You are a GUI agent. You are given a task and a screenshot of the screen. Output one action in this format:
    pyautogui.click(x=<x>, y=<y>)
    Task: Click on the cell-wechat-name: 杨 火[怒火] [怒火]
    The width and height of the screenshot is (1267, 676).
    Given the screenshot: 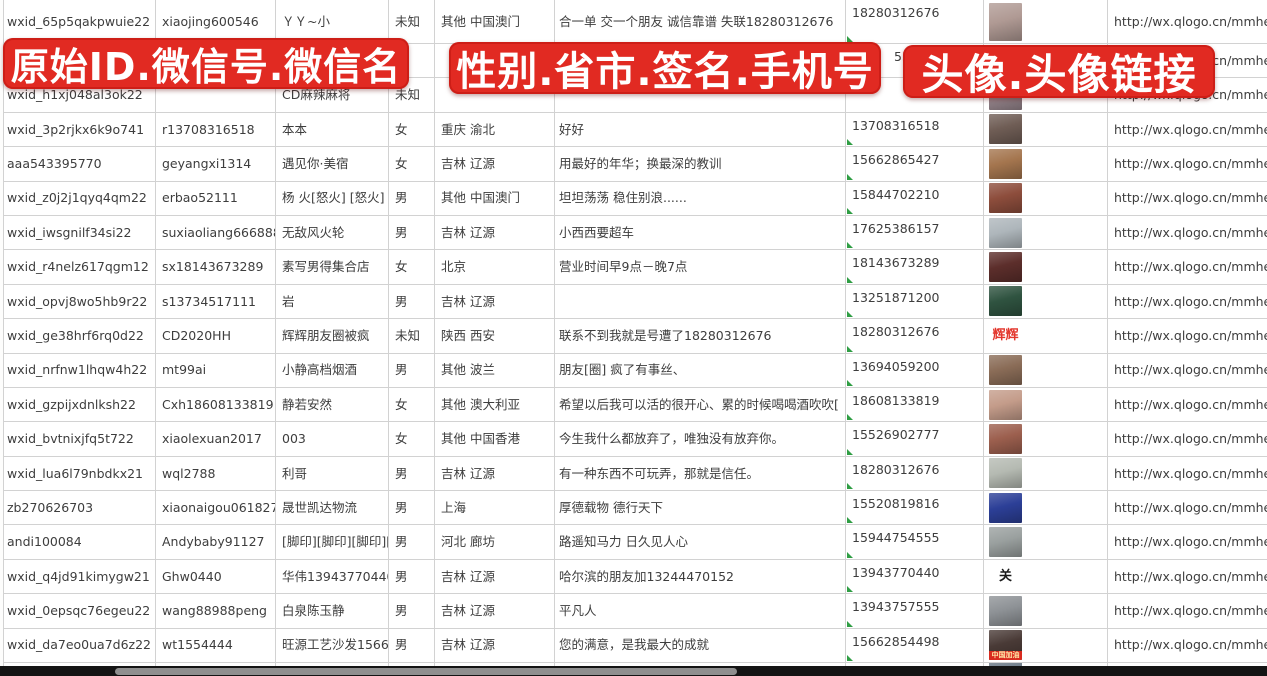 What is the action you would take?
    pyautogui.click(x=332, y=198)
    